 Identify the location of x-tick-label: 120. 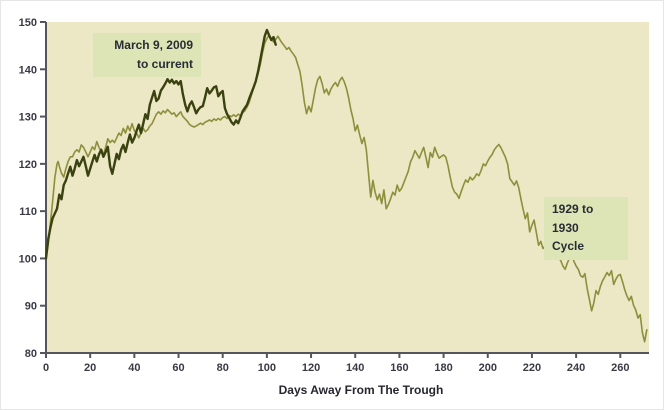
(311, 368).